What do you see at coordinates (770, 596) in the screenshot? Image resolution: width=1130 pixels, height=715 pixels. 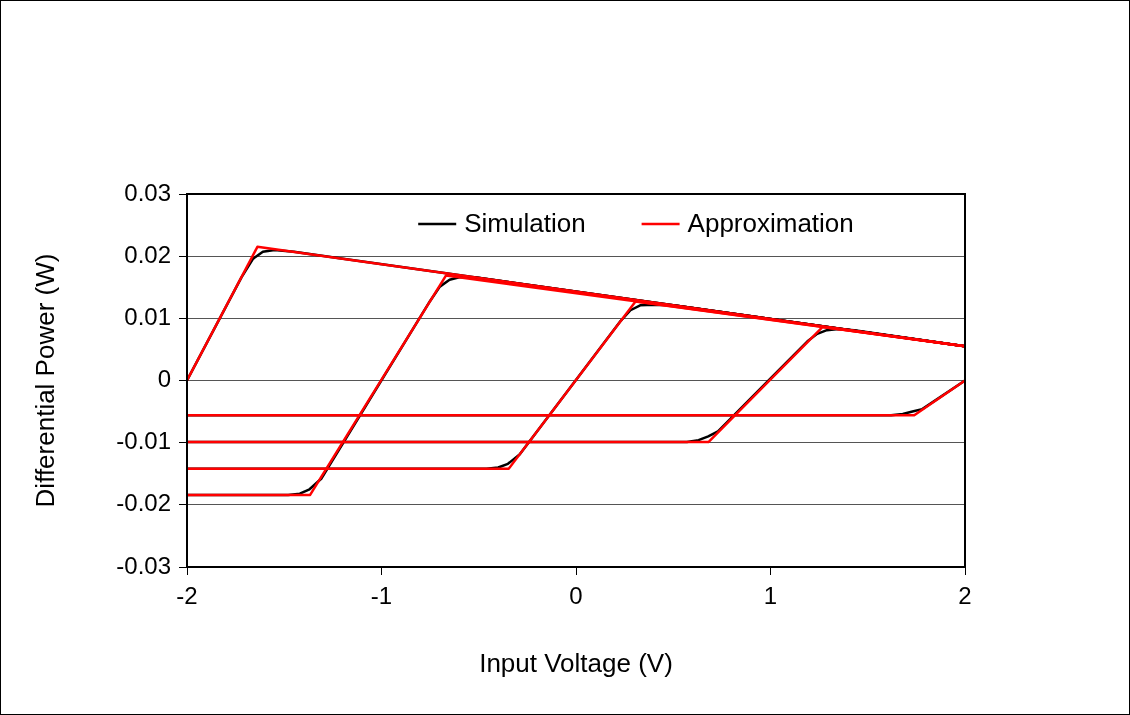 I see `x-tick-label: 1` at bounding box center [770, 596].